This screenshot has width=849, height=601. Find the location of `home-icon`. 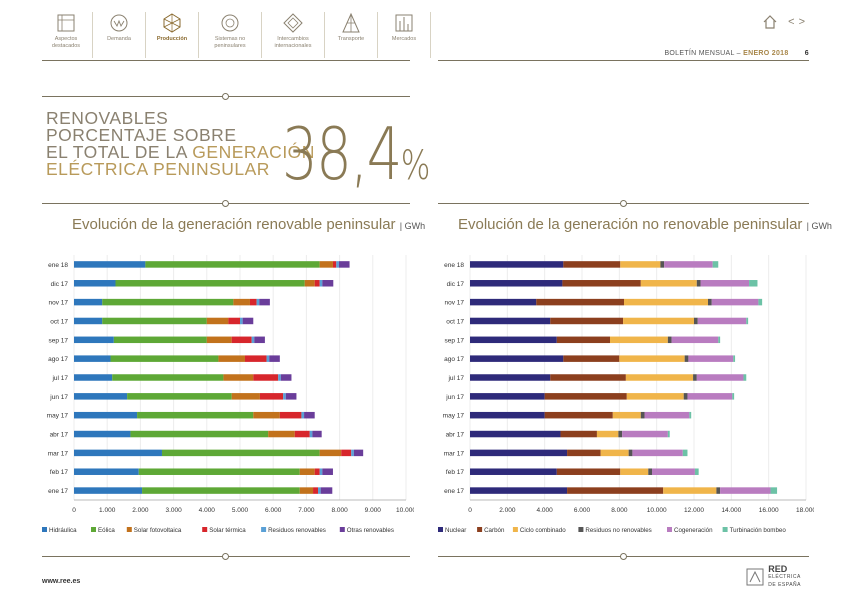

home-icon is located at coordinates (770, 22).